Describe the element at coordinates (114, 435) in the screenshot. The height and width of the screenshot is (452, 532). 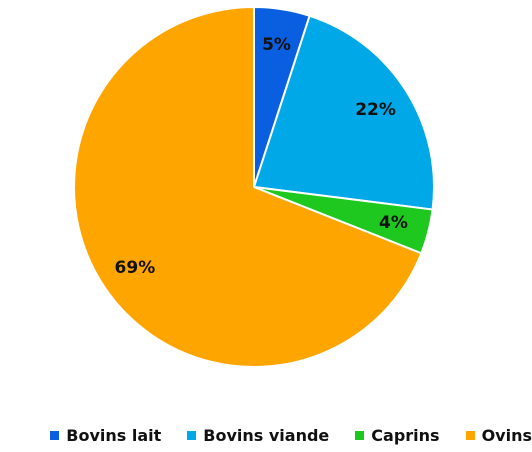
I see `legend-label: Bovins lait` at that location.